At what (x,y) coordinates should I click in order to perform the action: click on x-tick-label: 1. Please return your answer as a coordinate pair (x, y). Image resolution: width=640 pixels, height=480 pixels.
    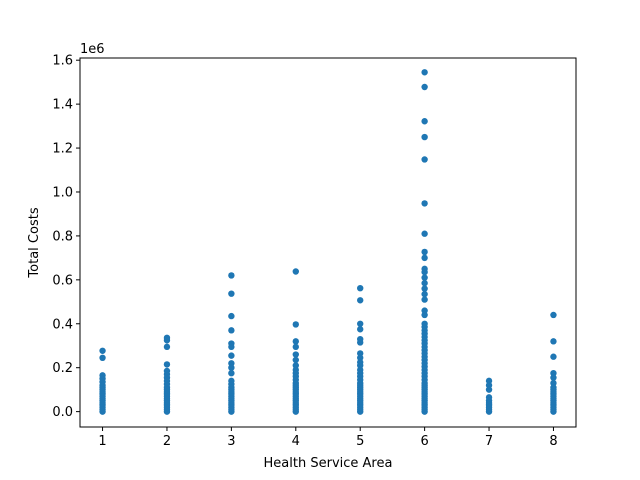
    Looking at the image, I should click on (102, 441).